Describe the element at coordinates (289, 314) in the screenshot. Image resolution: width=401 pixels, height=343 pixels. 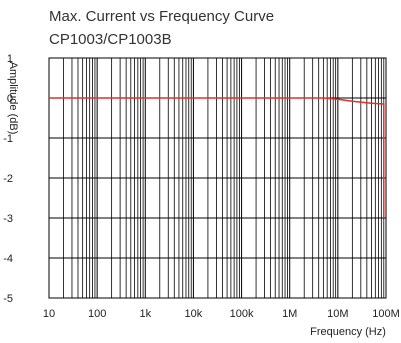
I see `x-tick-label: 1M` at that location.